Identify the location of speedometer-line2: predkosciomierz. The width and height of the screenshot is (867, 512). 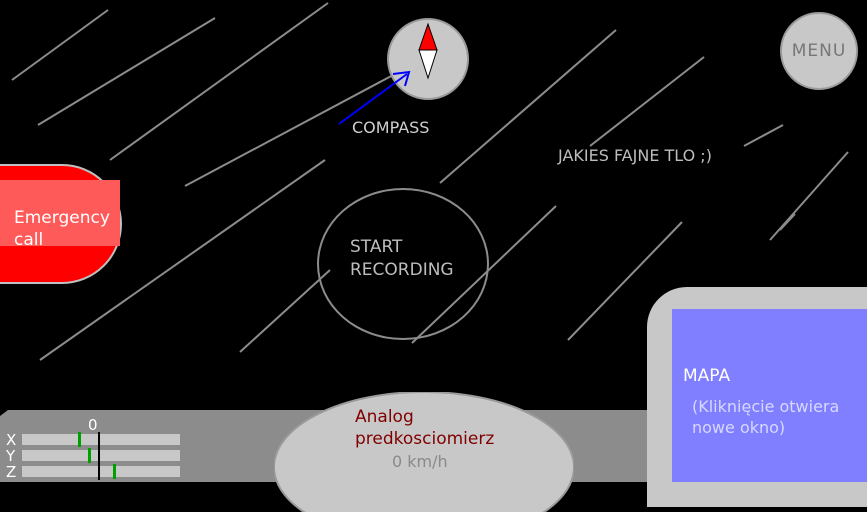
(425, 439).